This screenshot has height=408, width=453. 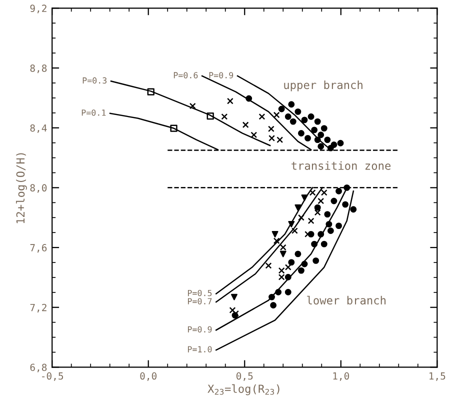 I want to click on series-label: P=0.6, so click(x=186, y=75).